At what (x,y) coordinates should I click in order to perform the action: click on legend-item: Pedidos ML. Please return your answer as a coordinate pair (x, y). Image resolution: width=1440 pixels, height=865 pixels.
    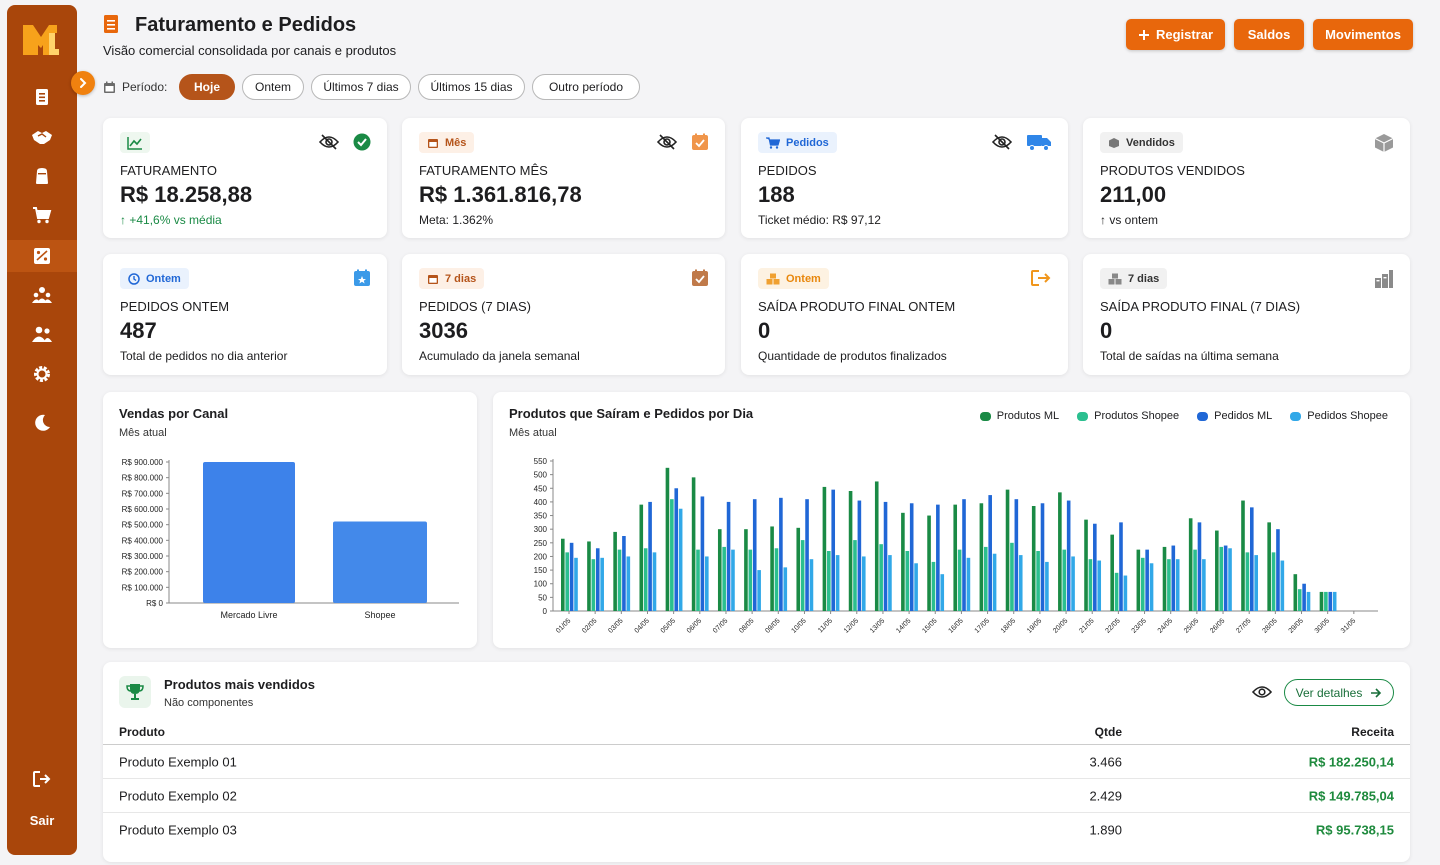
    Looking at the image, I should click on (1234, 416).